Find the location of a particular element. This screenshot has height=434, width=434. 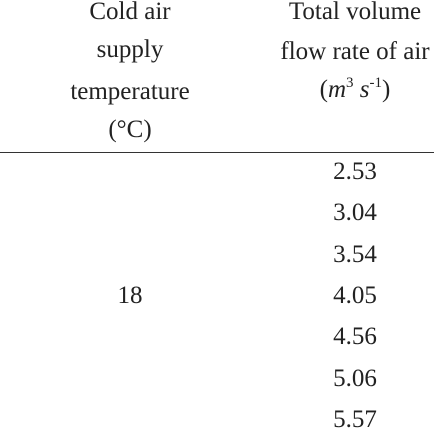

unit-base: s is located at coordinates (364, 89).